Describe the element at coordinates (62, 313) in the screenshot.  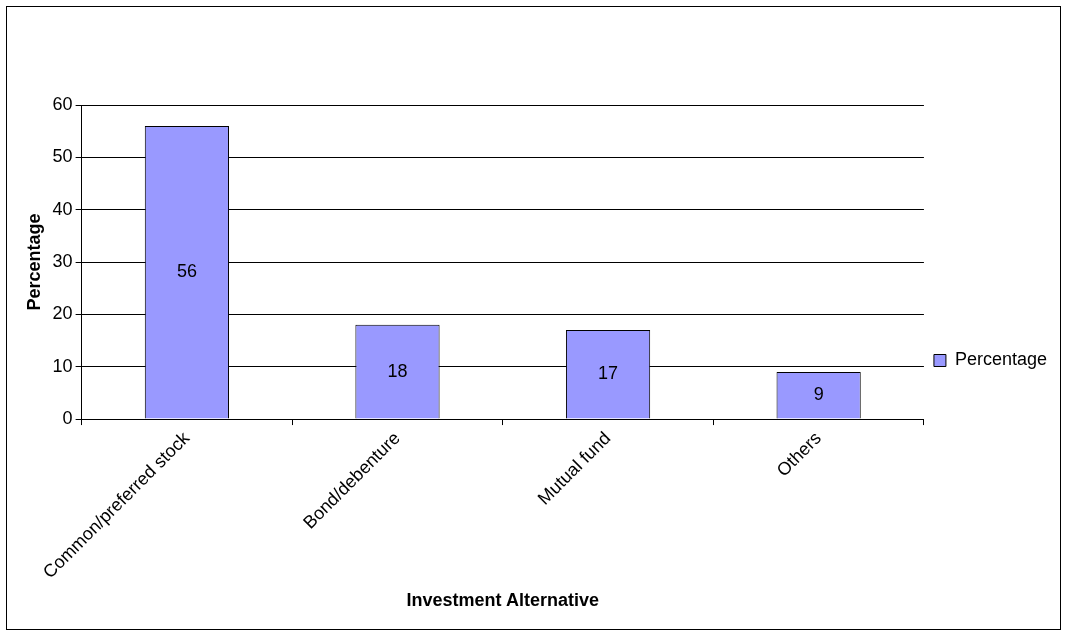
I see `y-tick-label: 20` at that location.